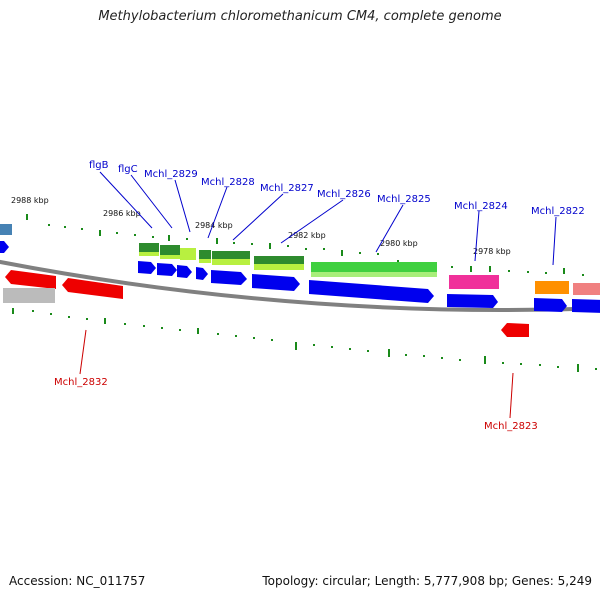  What do you see at coordinates (404, 199) in the screenshot?
I see `gene-label-Mchl-2825: Mchl_2825` at bounding box center [404, 199].